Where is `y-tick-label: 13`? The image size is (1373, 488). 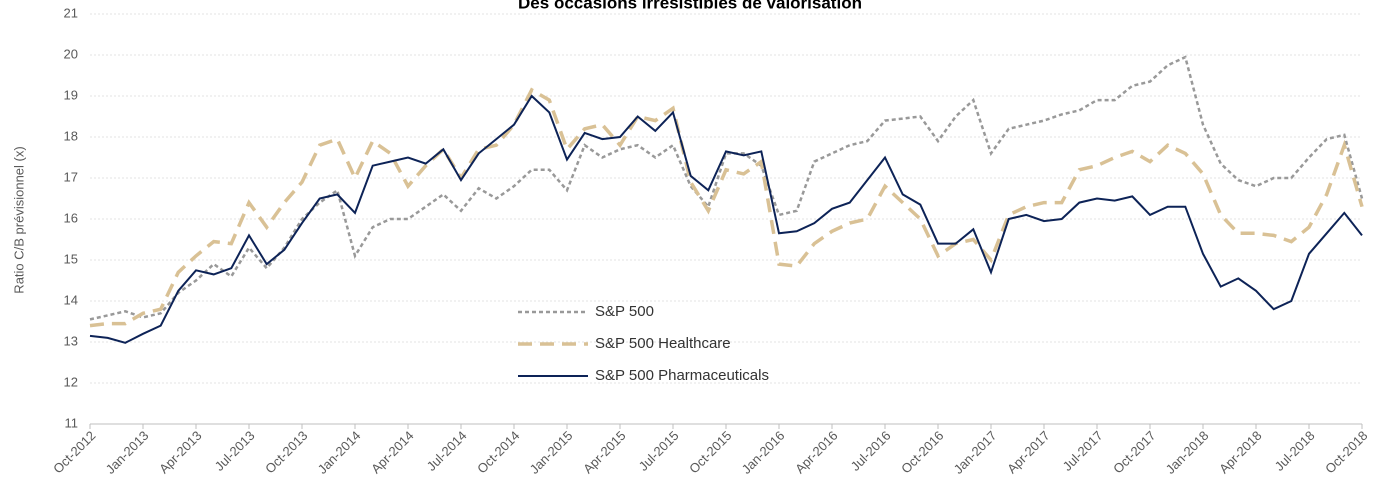
y-tick-label: 13 is located at coordinates (71, 340).